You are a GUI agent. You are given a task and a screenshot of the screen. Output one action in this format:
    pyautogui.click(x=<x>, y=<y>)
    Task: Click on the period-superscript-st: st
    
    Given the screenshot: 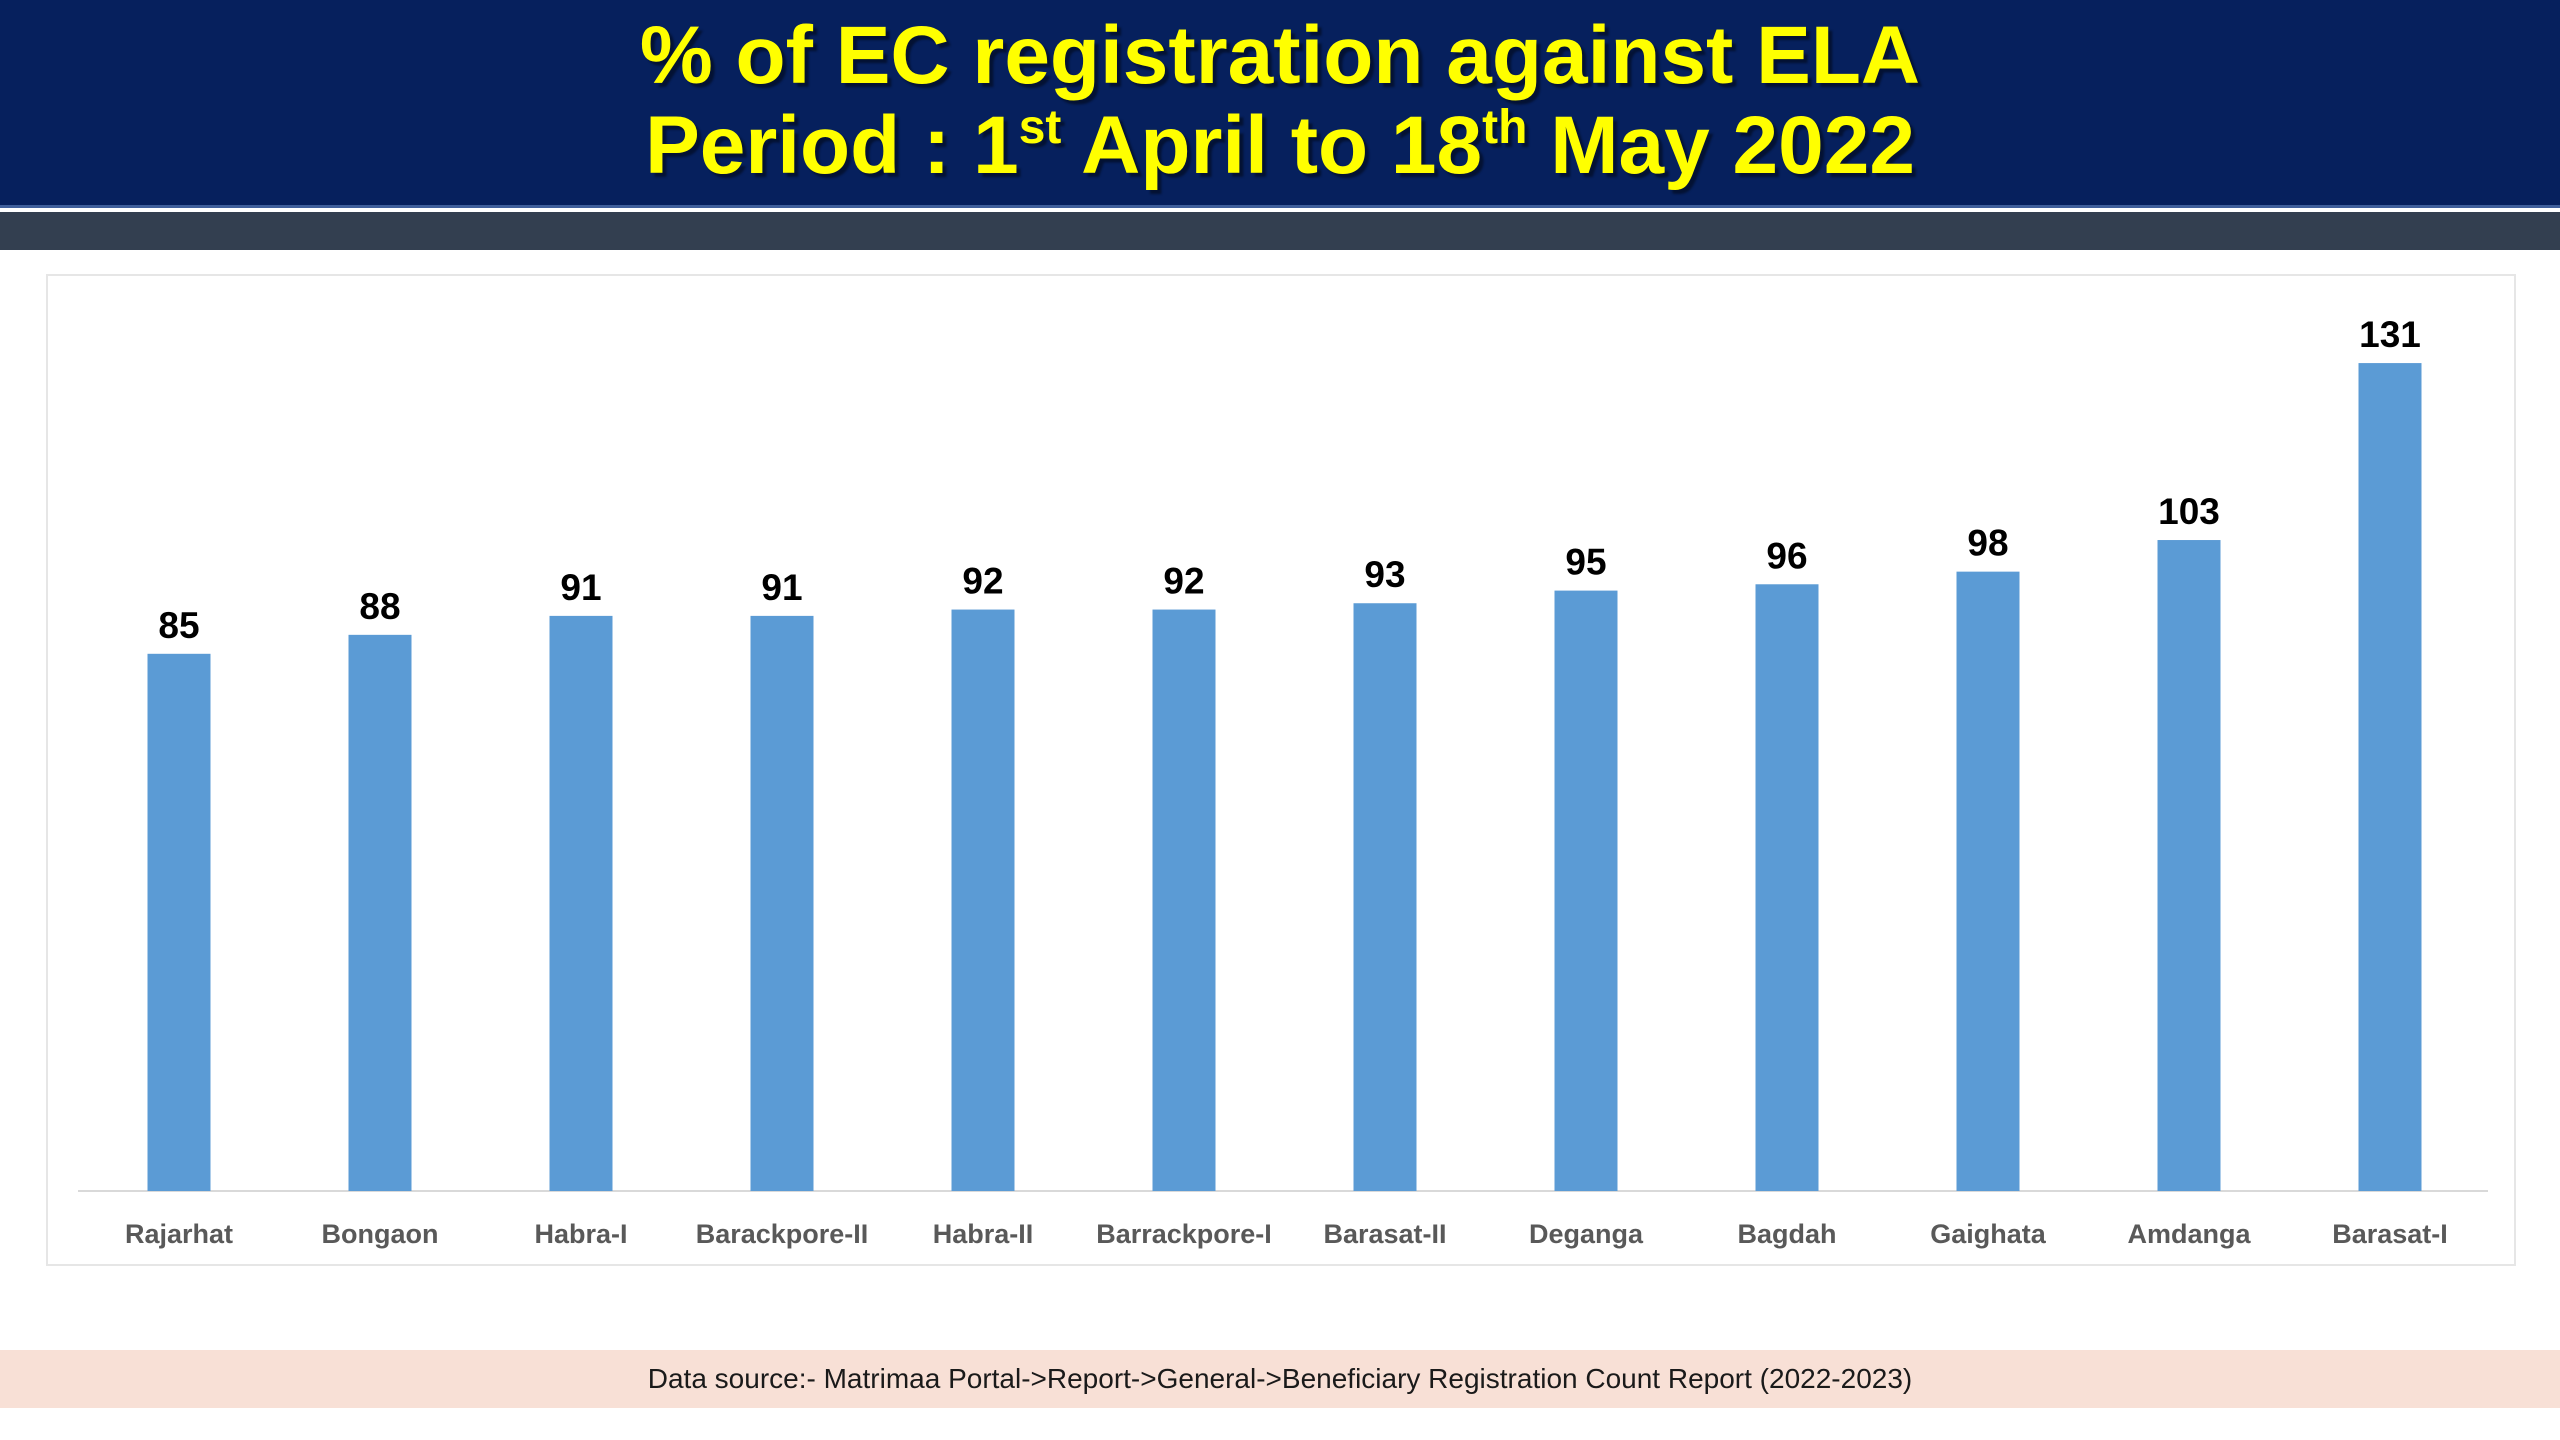 What is the action you would take?
    pyautogui.click(x=1040, y=127)
    